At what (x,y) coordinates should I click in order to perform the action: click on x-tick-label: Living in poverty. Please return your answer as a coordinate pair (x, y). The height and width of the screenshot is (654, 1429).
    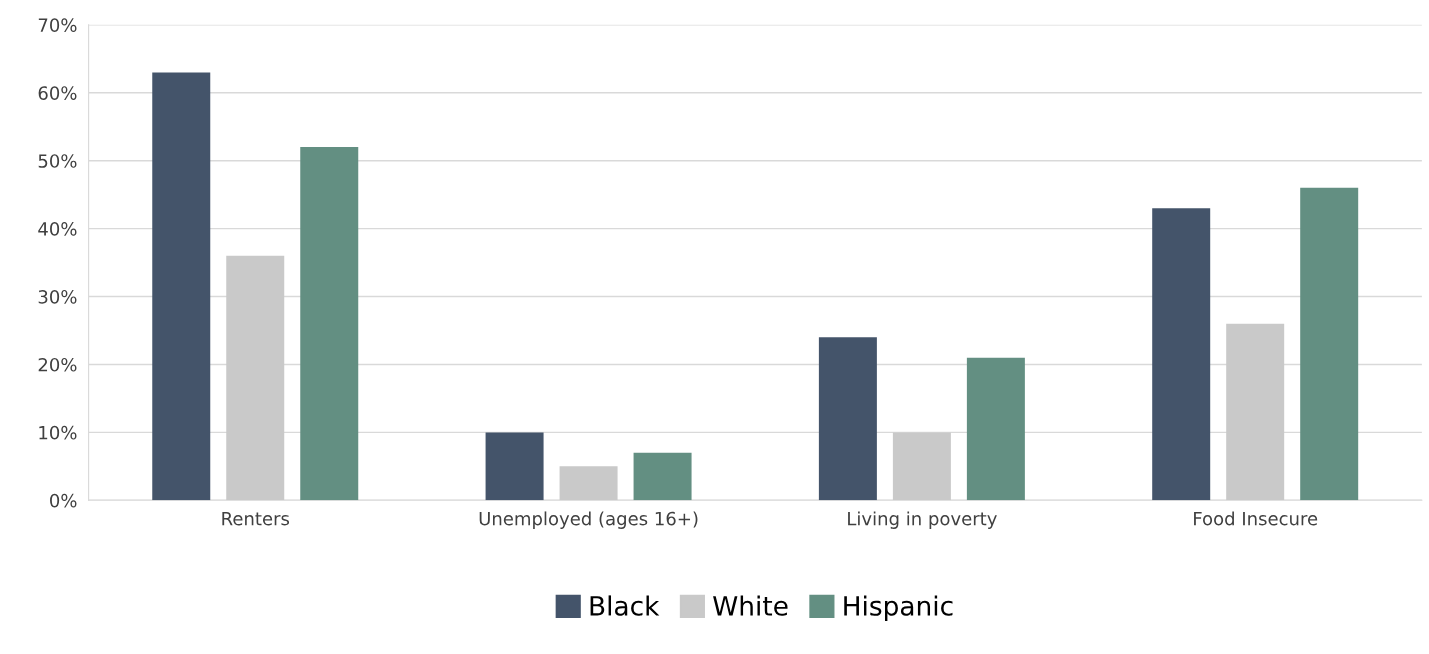
    Looking at the image, I should click on (922, 520).